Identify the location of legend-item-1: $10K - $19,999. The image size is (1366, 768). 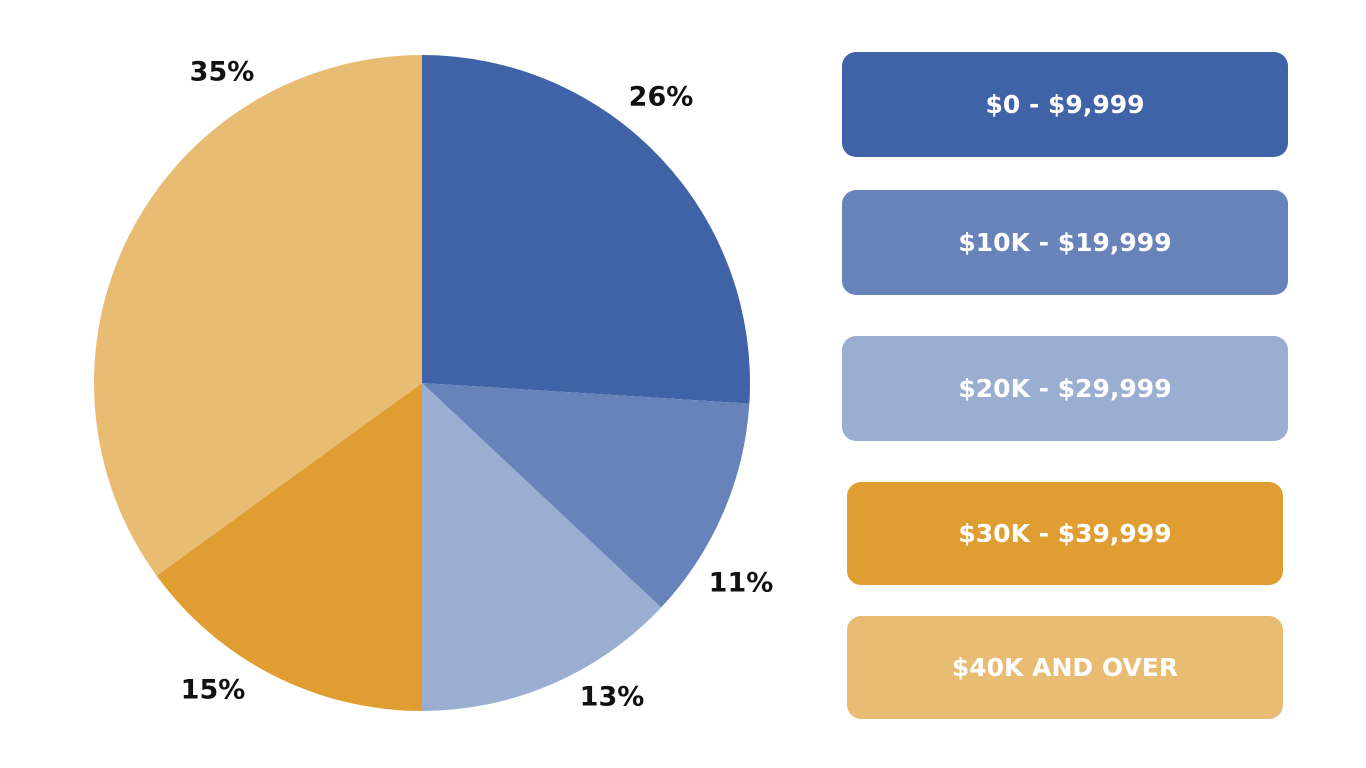
(1065, 242).